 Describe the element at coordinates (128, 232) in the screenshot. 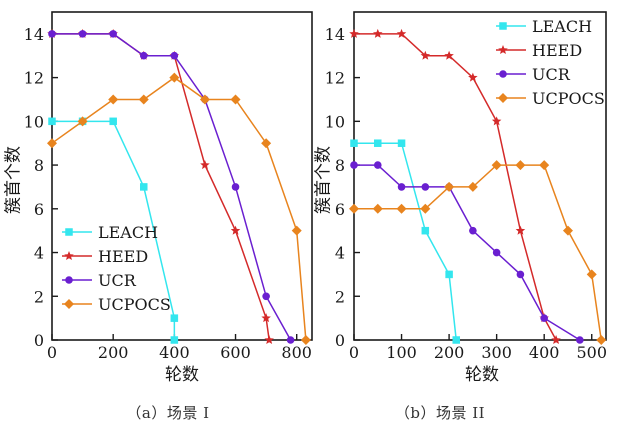

I see `legend-label-a-leach: LEACH` at that location.